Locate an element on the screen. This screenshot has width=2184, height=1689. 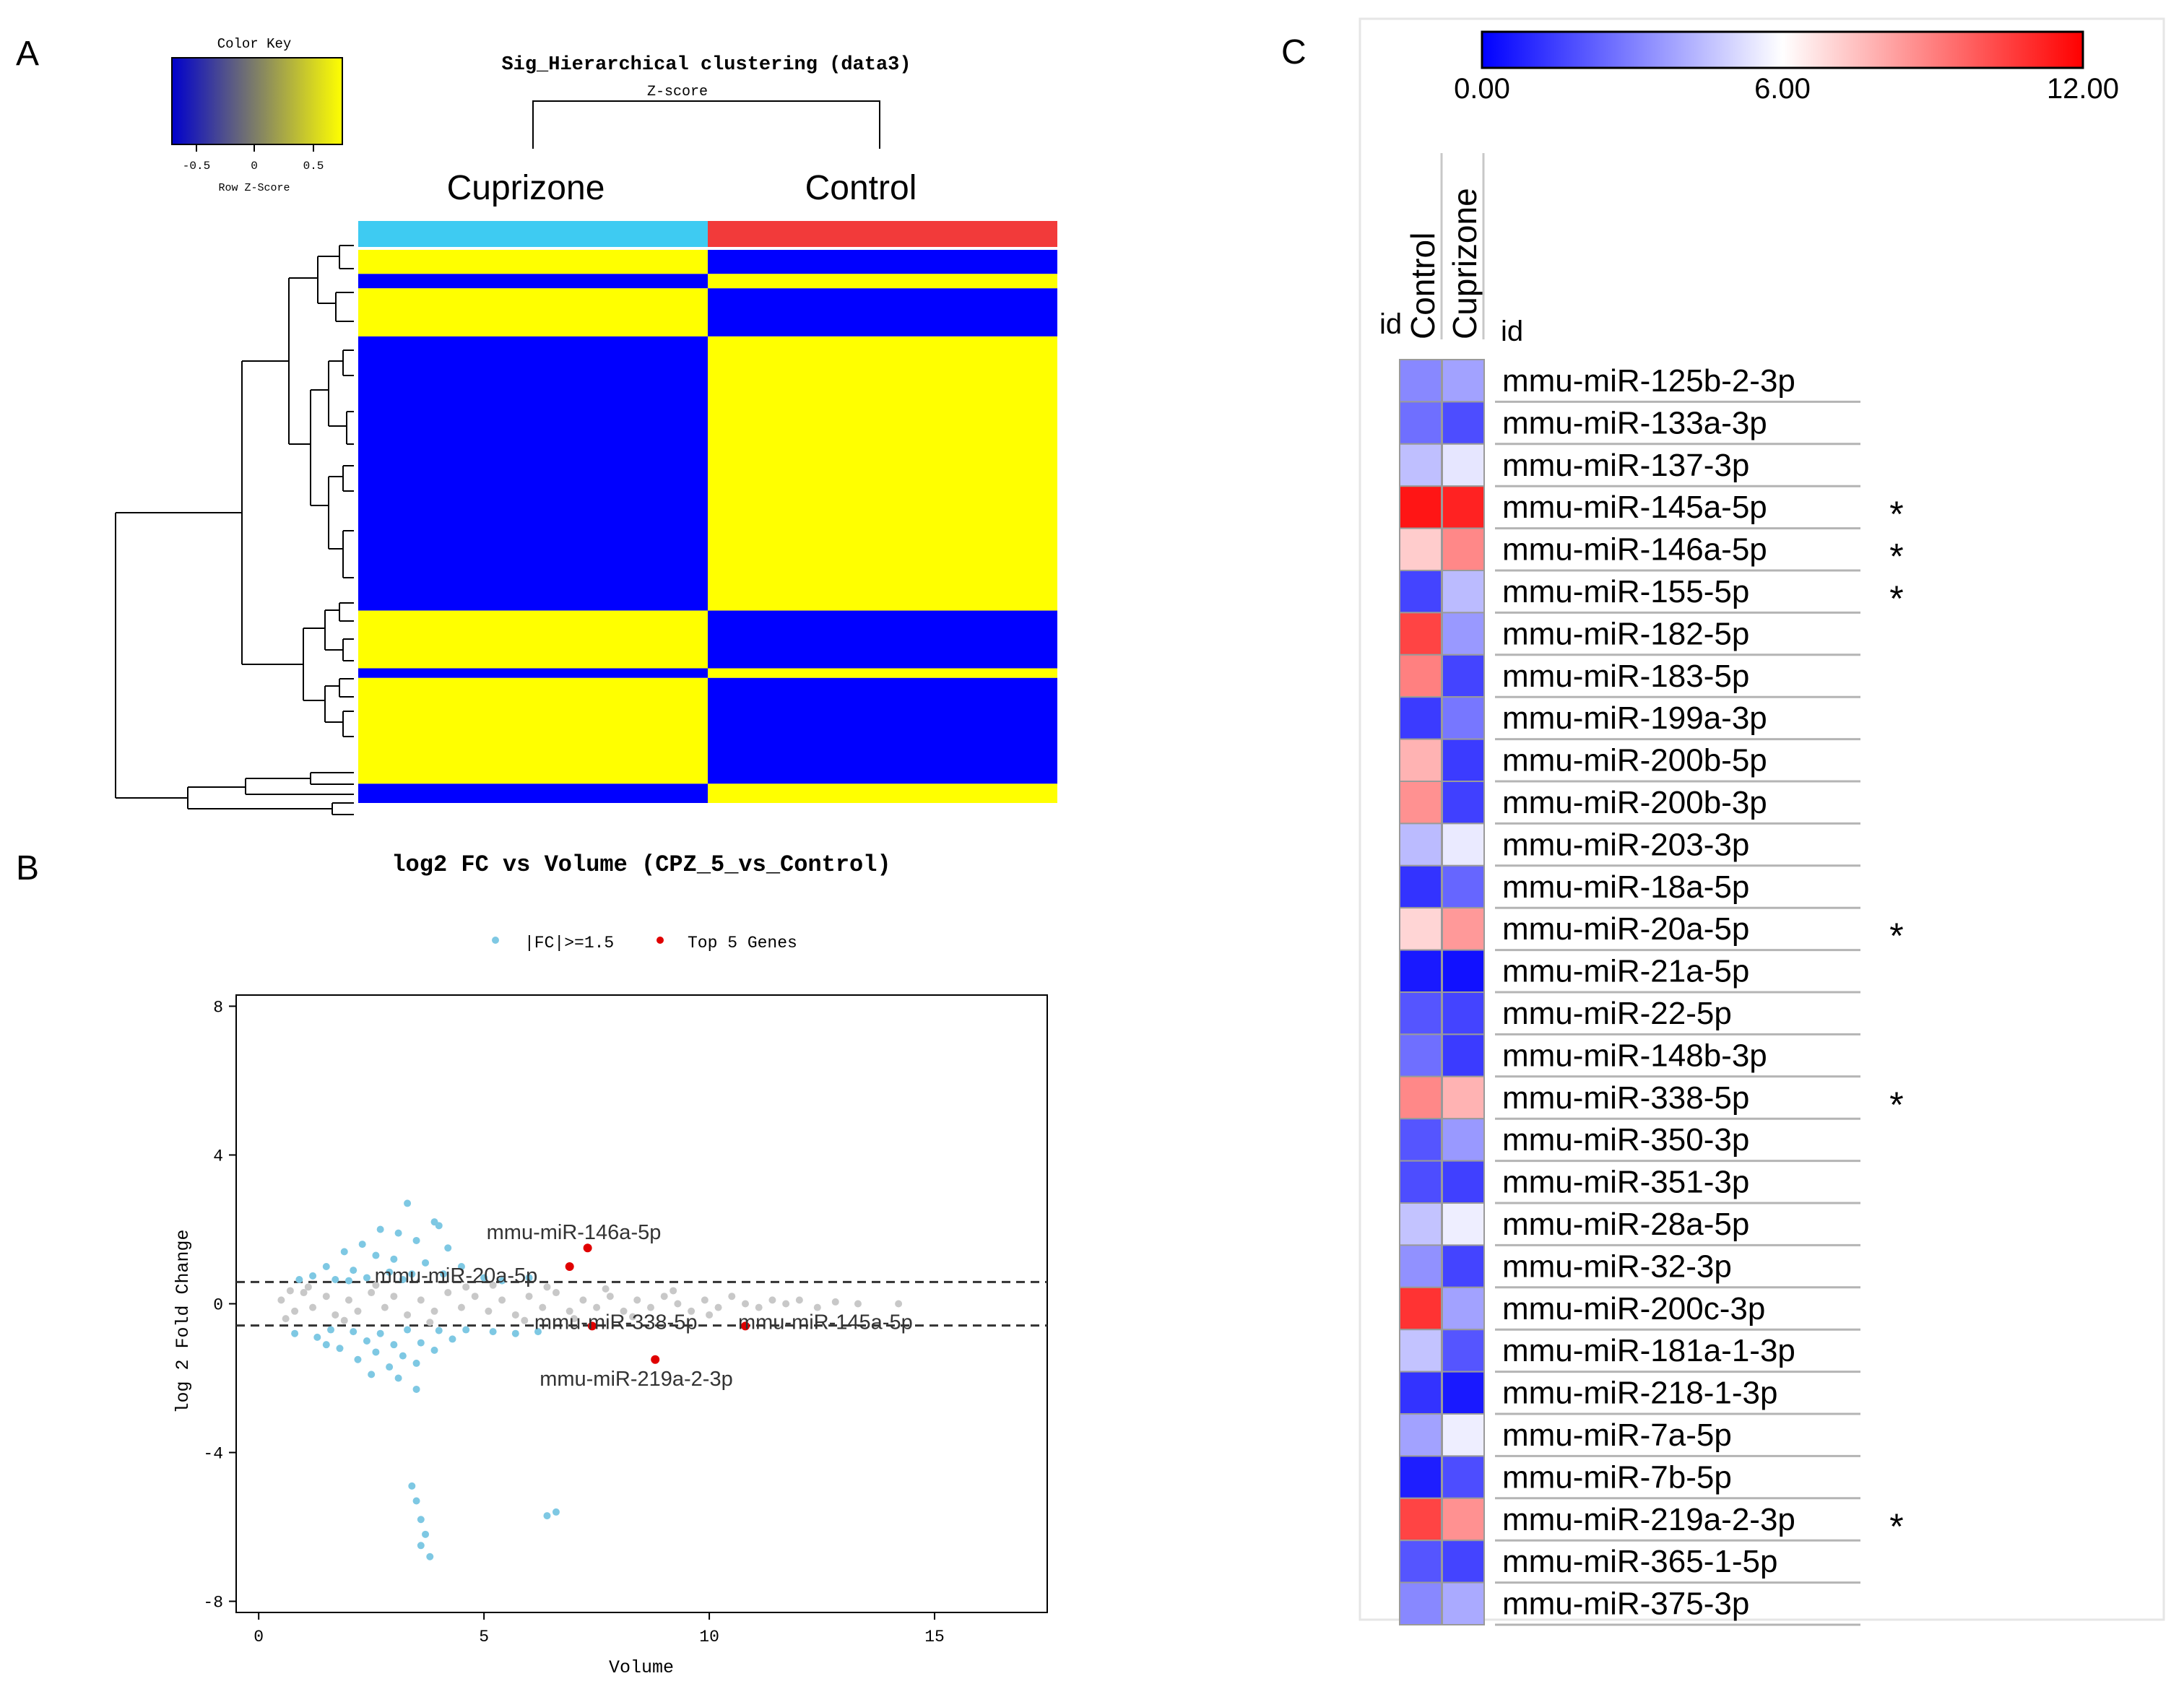
heatmap-c-row-label: mmu-miR-22-5p is located at coordinates (1617, 1013).